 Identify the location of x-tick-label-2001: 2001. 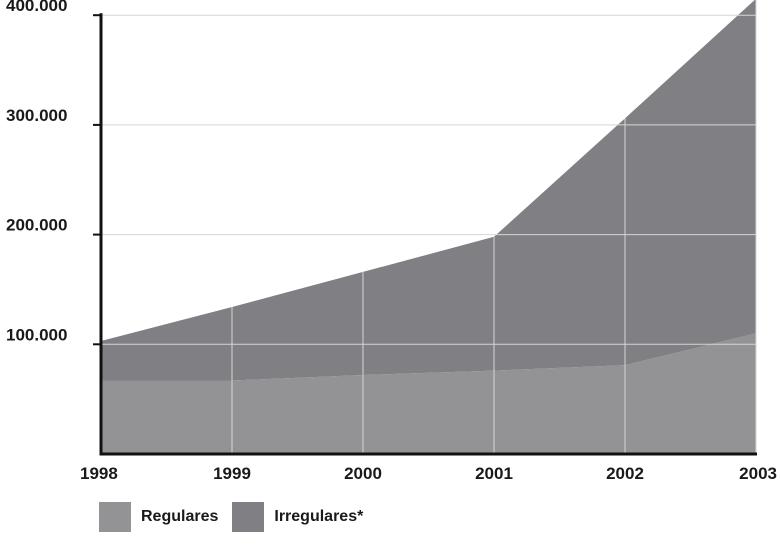
(494, 473).